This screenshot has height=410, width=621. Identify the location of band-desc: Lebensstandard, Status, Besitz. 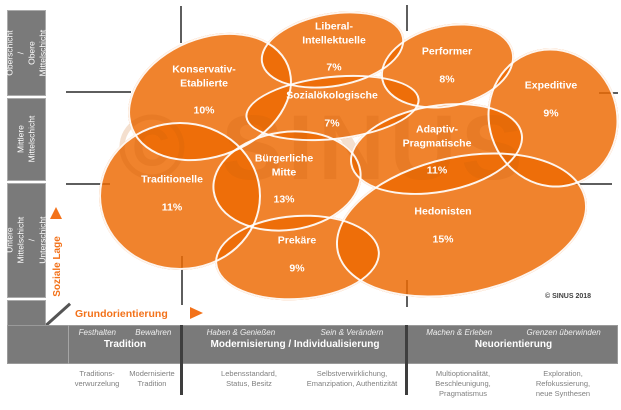
(249, 379).